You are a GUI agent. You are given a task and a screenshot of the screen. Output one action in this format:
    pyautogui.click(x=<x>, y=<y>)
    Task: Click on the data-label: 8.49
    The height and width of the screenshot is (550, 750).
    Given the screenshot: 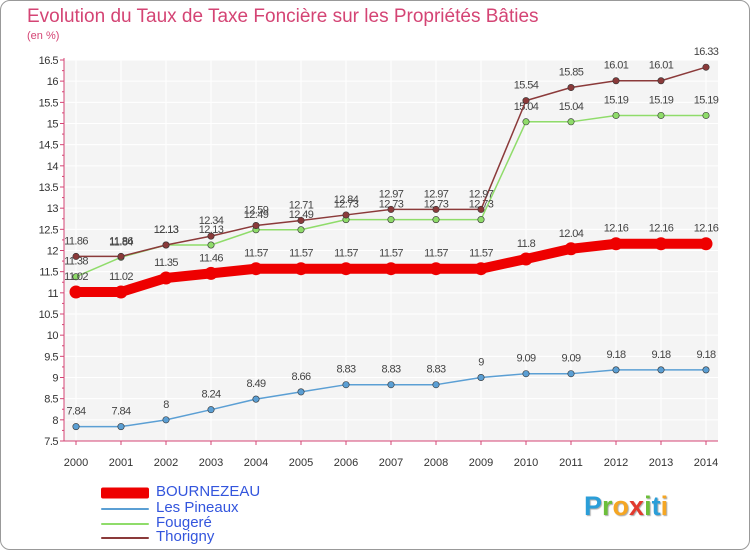 What is the action you would take?
    pyautogui.click(x=255, y=384)
    